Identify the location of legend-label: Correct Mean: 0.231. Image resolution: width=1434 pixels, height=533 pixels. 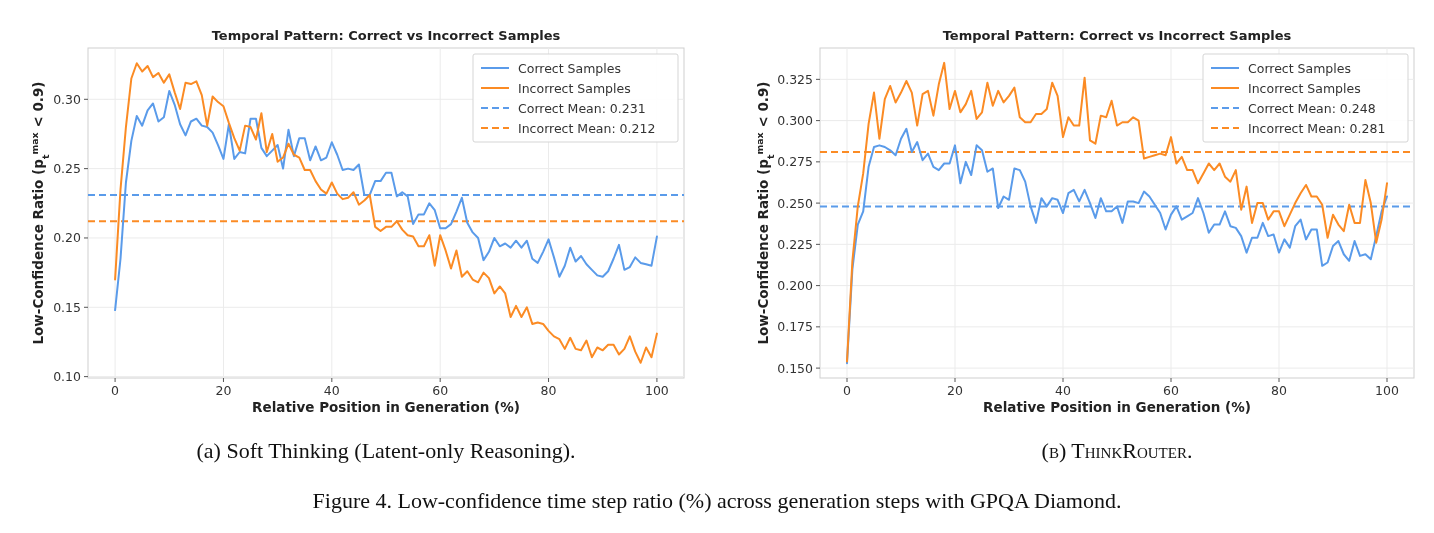
(582, 108).